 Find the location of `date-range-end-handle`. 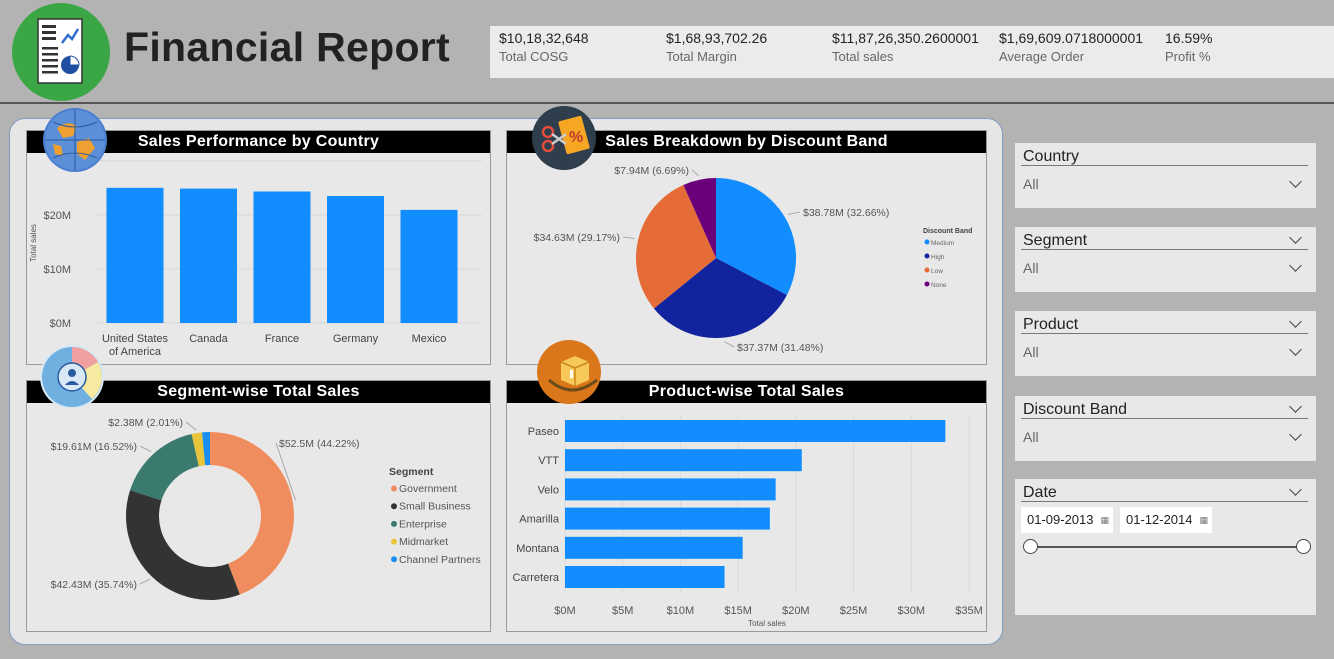

date-range-end-handle is located at coordinates (1303, 546).